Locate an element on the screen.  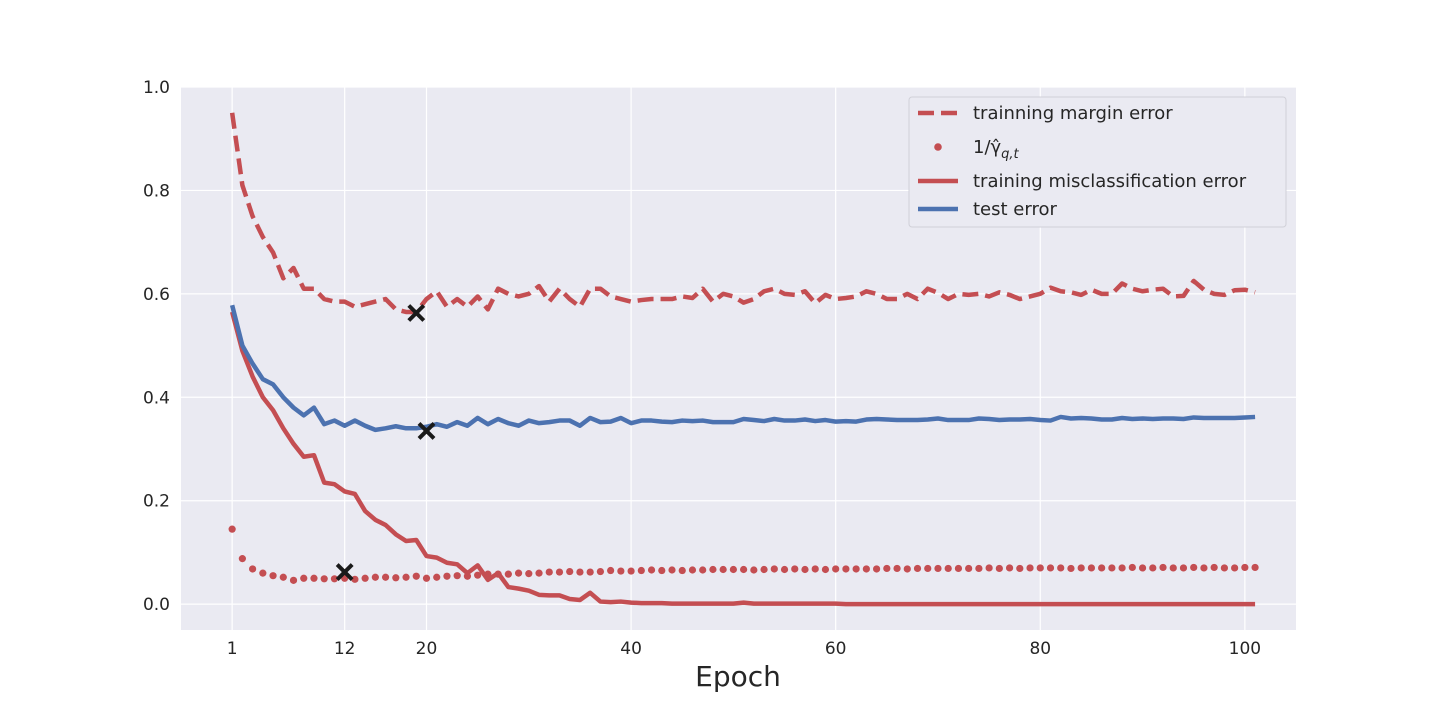
x-tick-label: 20 is located at coordinates (427, 649).